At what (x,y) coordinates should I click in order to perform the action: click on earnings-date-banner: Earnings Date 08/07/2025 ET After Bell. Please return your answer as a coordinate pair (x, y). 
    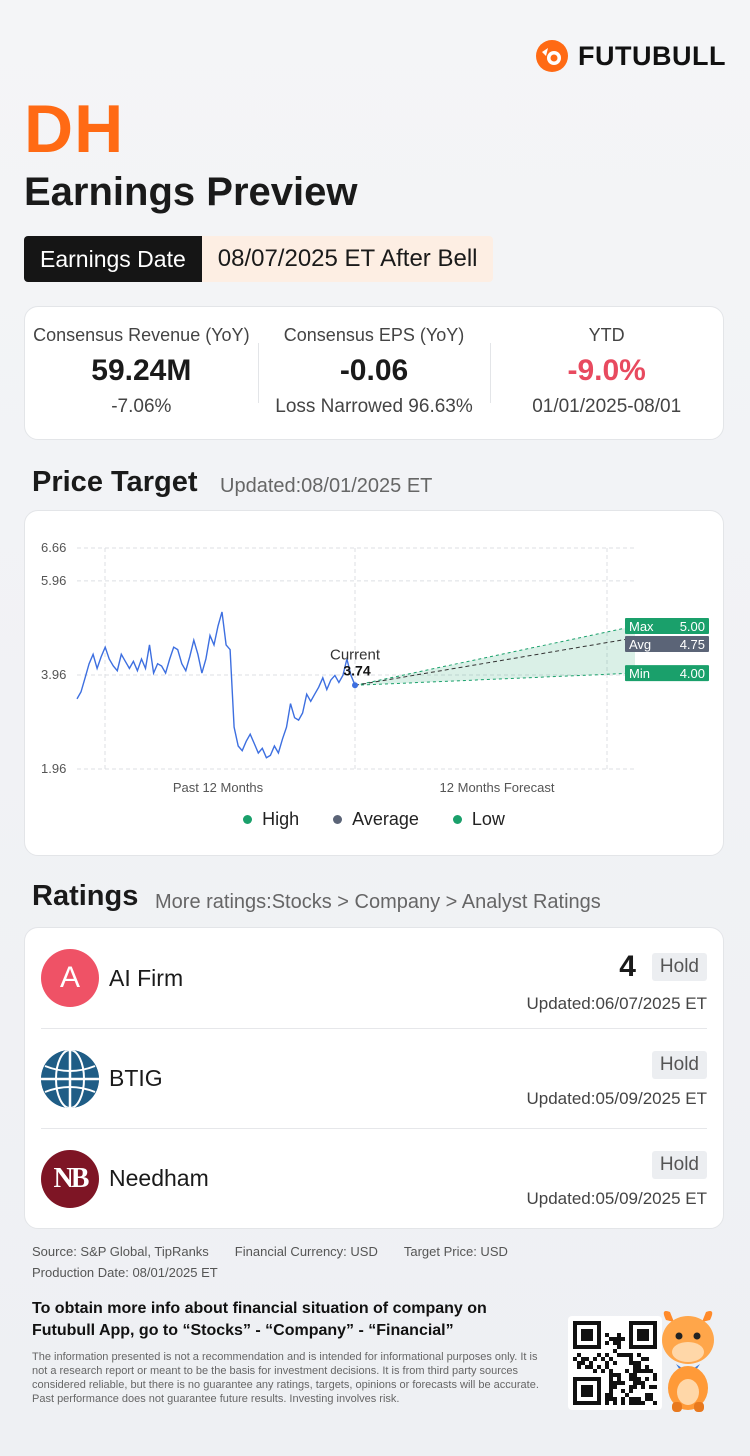
    Looking at the image, I should click on (259, 259).